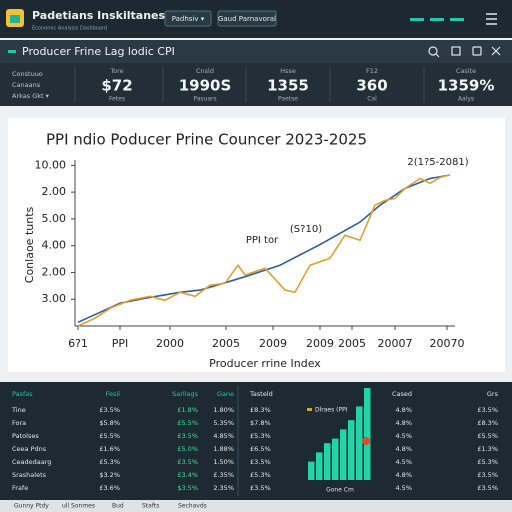 The height and width of the screenshot is (512, 512). What do you see at coordinates (260, 449) in the screenshot?
I see `table-cell: £6.5%` at bounding box center [260, 449].